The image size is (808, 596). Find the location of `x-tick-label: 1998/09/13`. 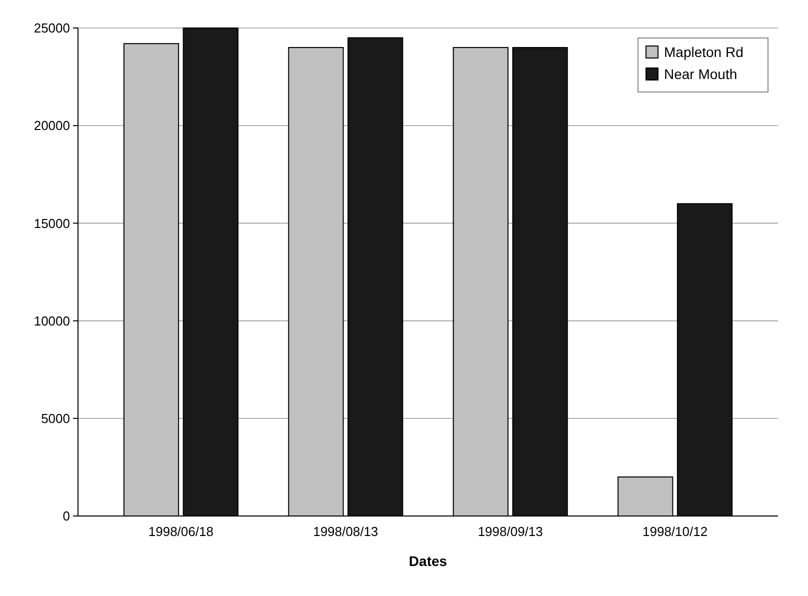

x-tick-label: 1998/09/13 is located at coordinates (510, 531).